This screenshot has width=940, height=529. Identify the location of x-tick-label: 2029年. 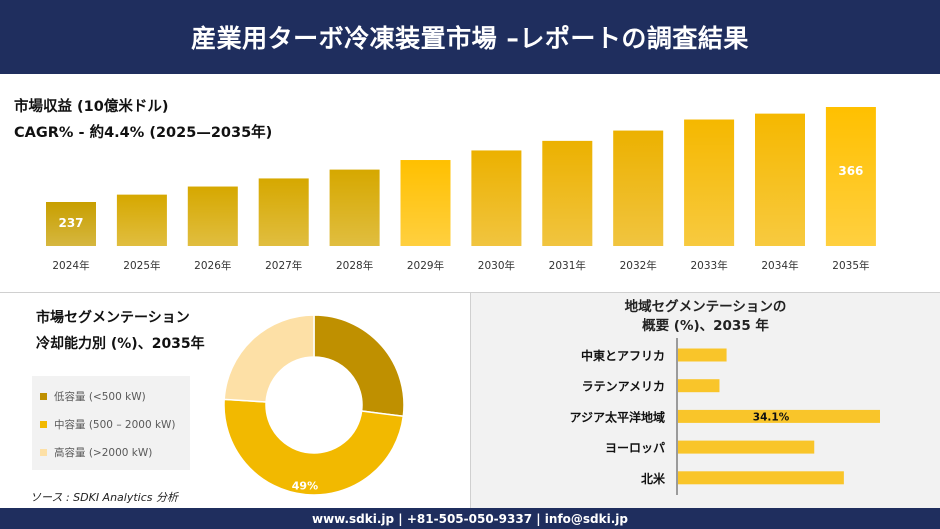
(425, 265).